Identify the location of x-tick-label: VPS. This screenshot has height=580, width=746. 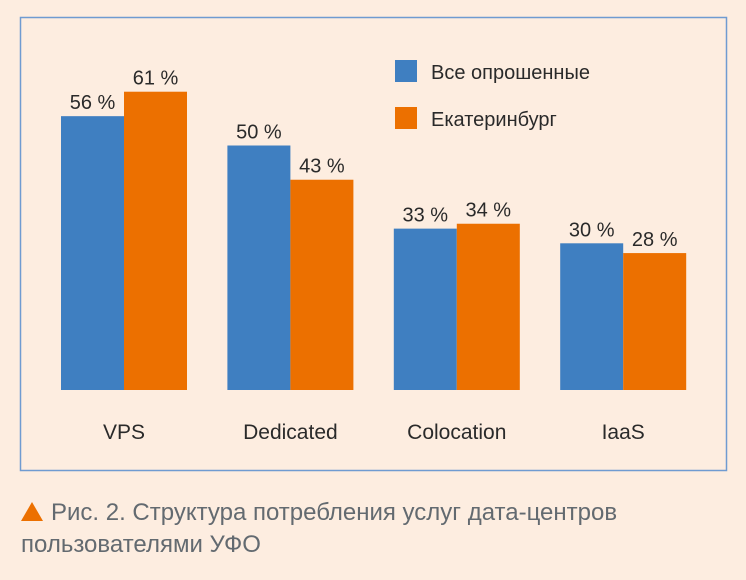
(124, 432).